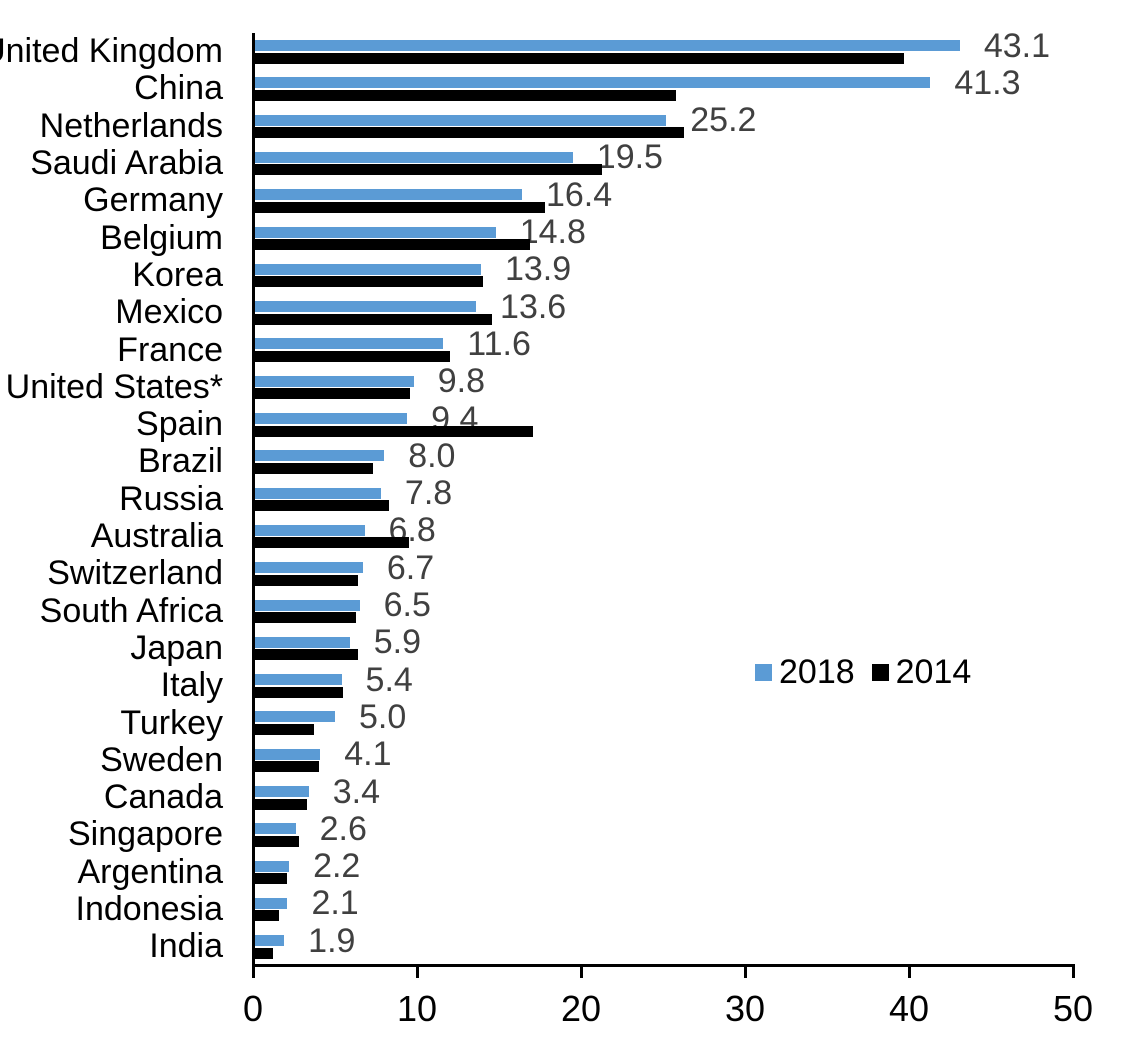 The height and width of the screenshot is (1041, 1123). Describe the element at coordinates (343, 828) in the screenshot. I see `data-label: 2.6` at that location.